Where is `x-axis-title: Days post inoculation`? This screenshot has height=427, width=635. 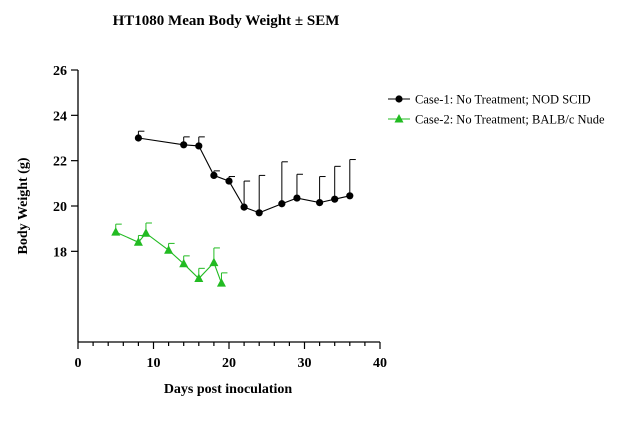
x-axis-title: Days post inoculation is located at coordinates (228, 389).